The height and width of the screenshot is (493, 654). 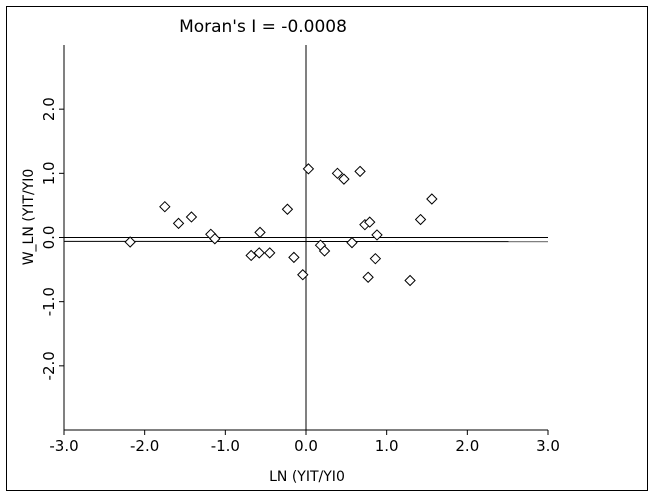 What do you see at coordinates (49, 365) in the screenshot?
I see `y-tick-label: -2.0` at bounding box center [49, 365].